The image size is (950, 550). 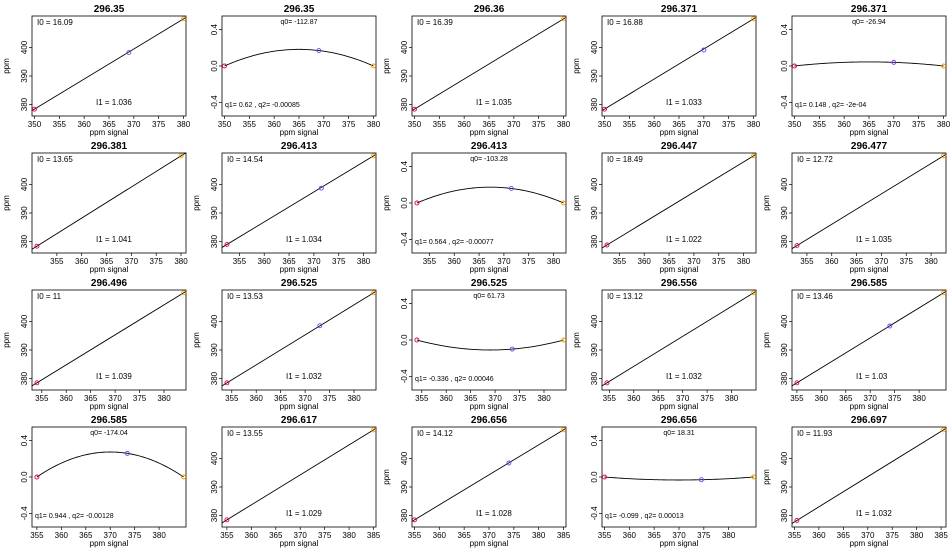 I want to click on q-coef-label: q1= 0.564 , q2= -0.00077, so click(x=454, y=242).